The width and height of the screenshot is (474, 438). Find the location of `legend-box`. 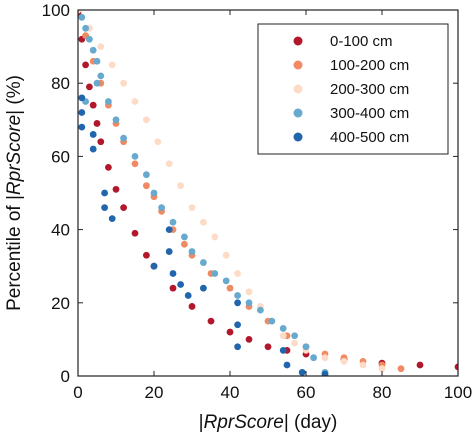

legend-box is located at coordinates (353, 89).